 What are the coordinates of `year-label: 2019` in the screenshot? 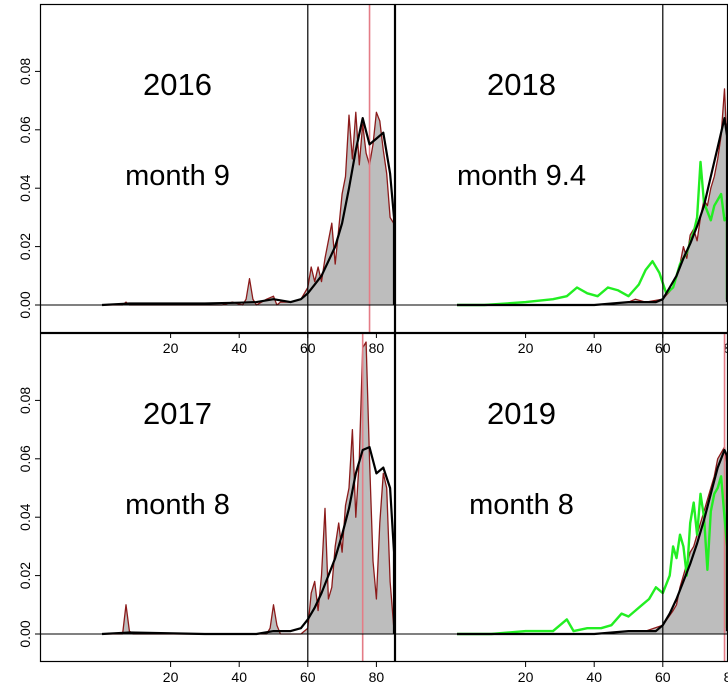 It's located at (521, 413).